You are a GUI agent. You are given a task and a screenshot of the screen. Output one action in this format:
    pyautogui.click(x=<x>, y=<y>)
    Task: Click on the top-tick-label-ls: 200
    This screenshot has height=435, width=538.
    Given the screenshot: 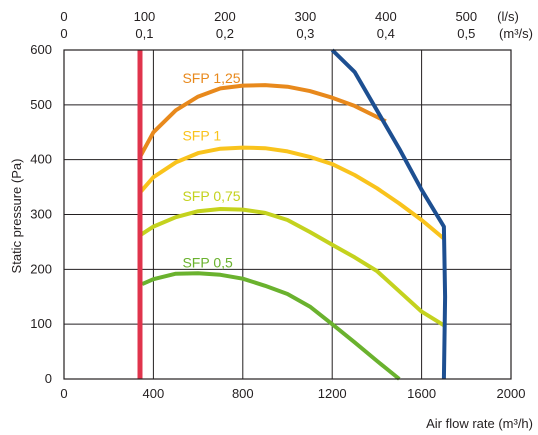 What is the action you would take?
    pyautogui.click(x=225, y=16)
    